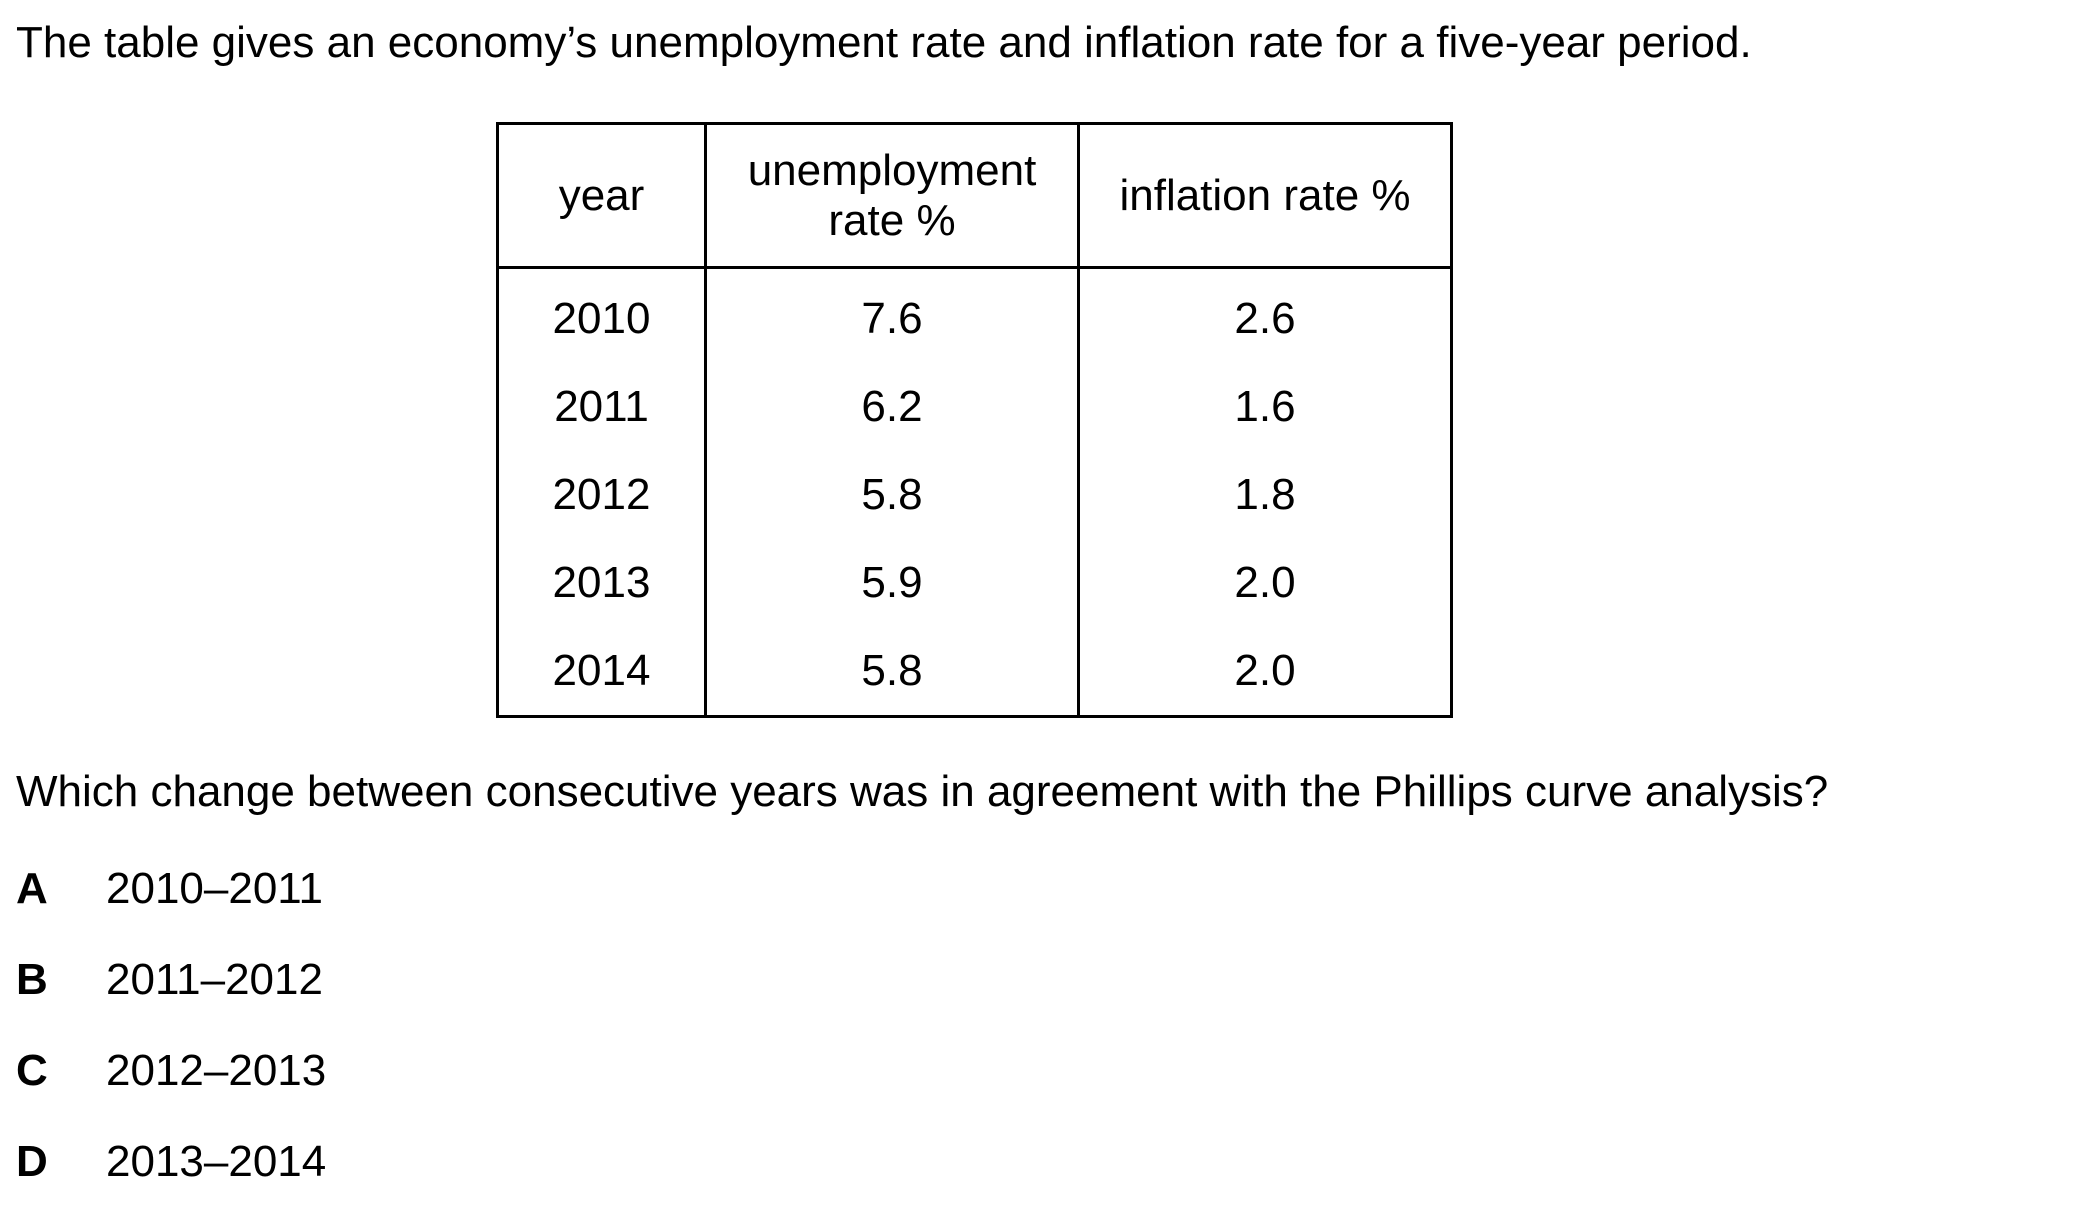 The image size is (2100, 1224). I want to click on cell-unemployment: 6.2, so click(892, 407).